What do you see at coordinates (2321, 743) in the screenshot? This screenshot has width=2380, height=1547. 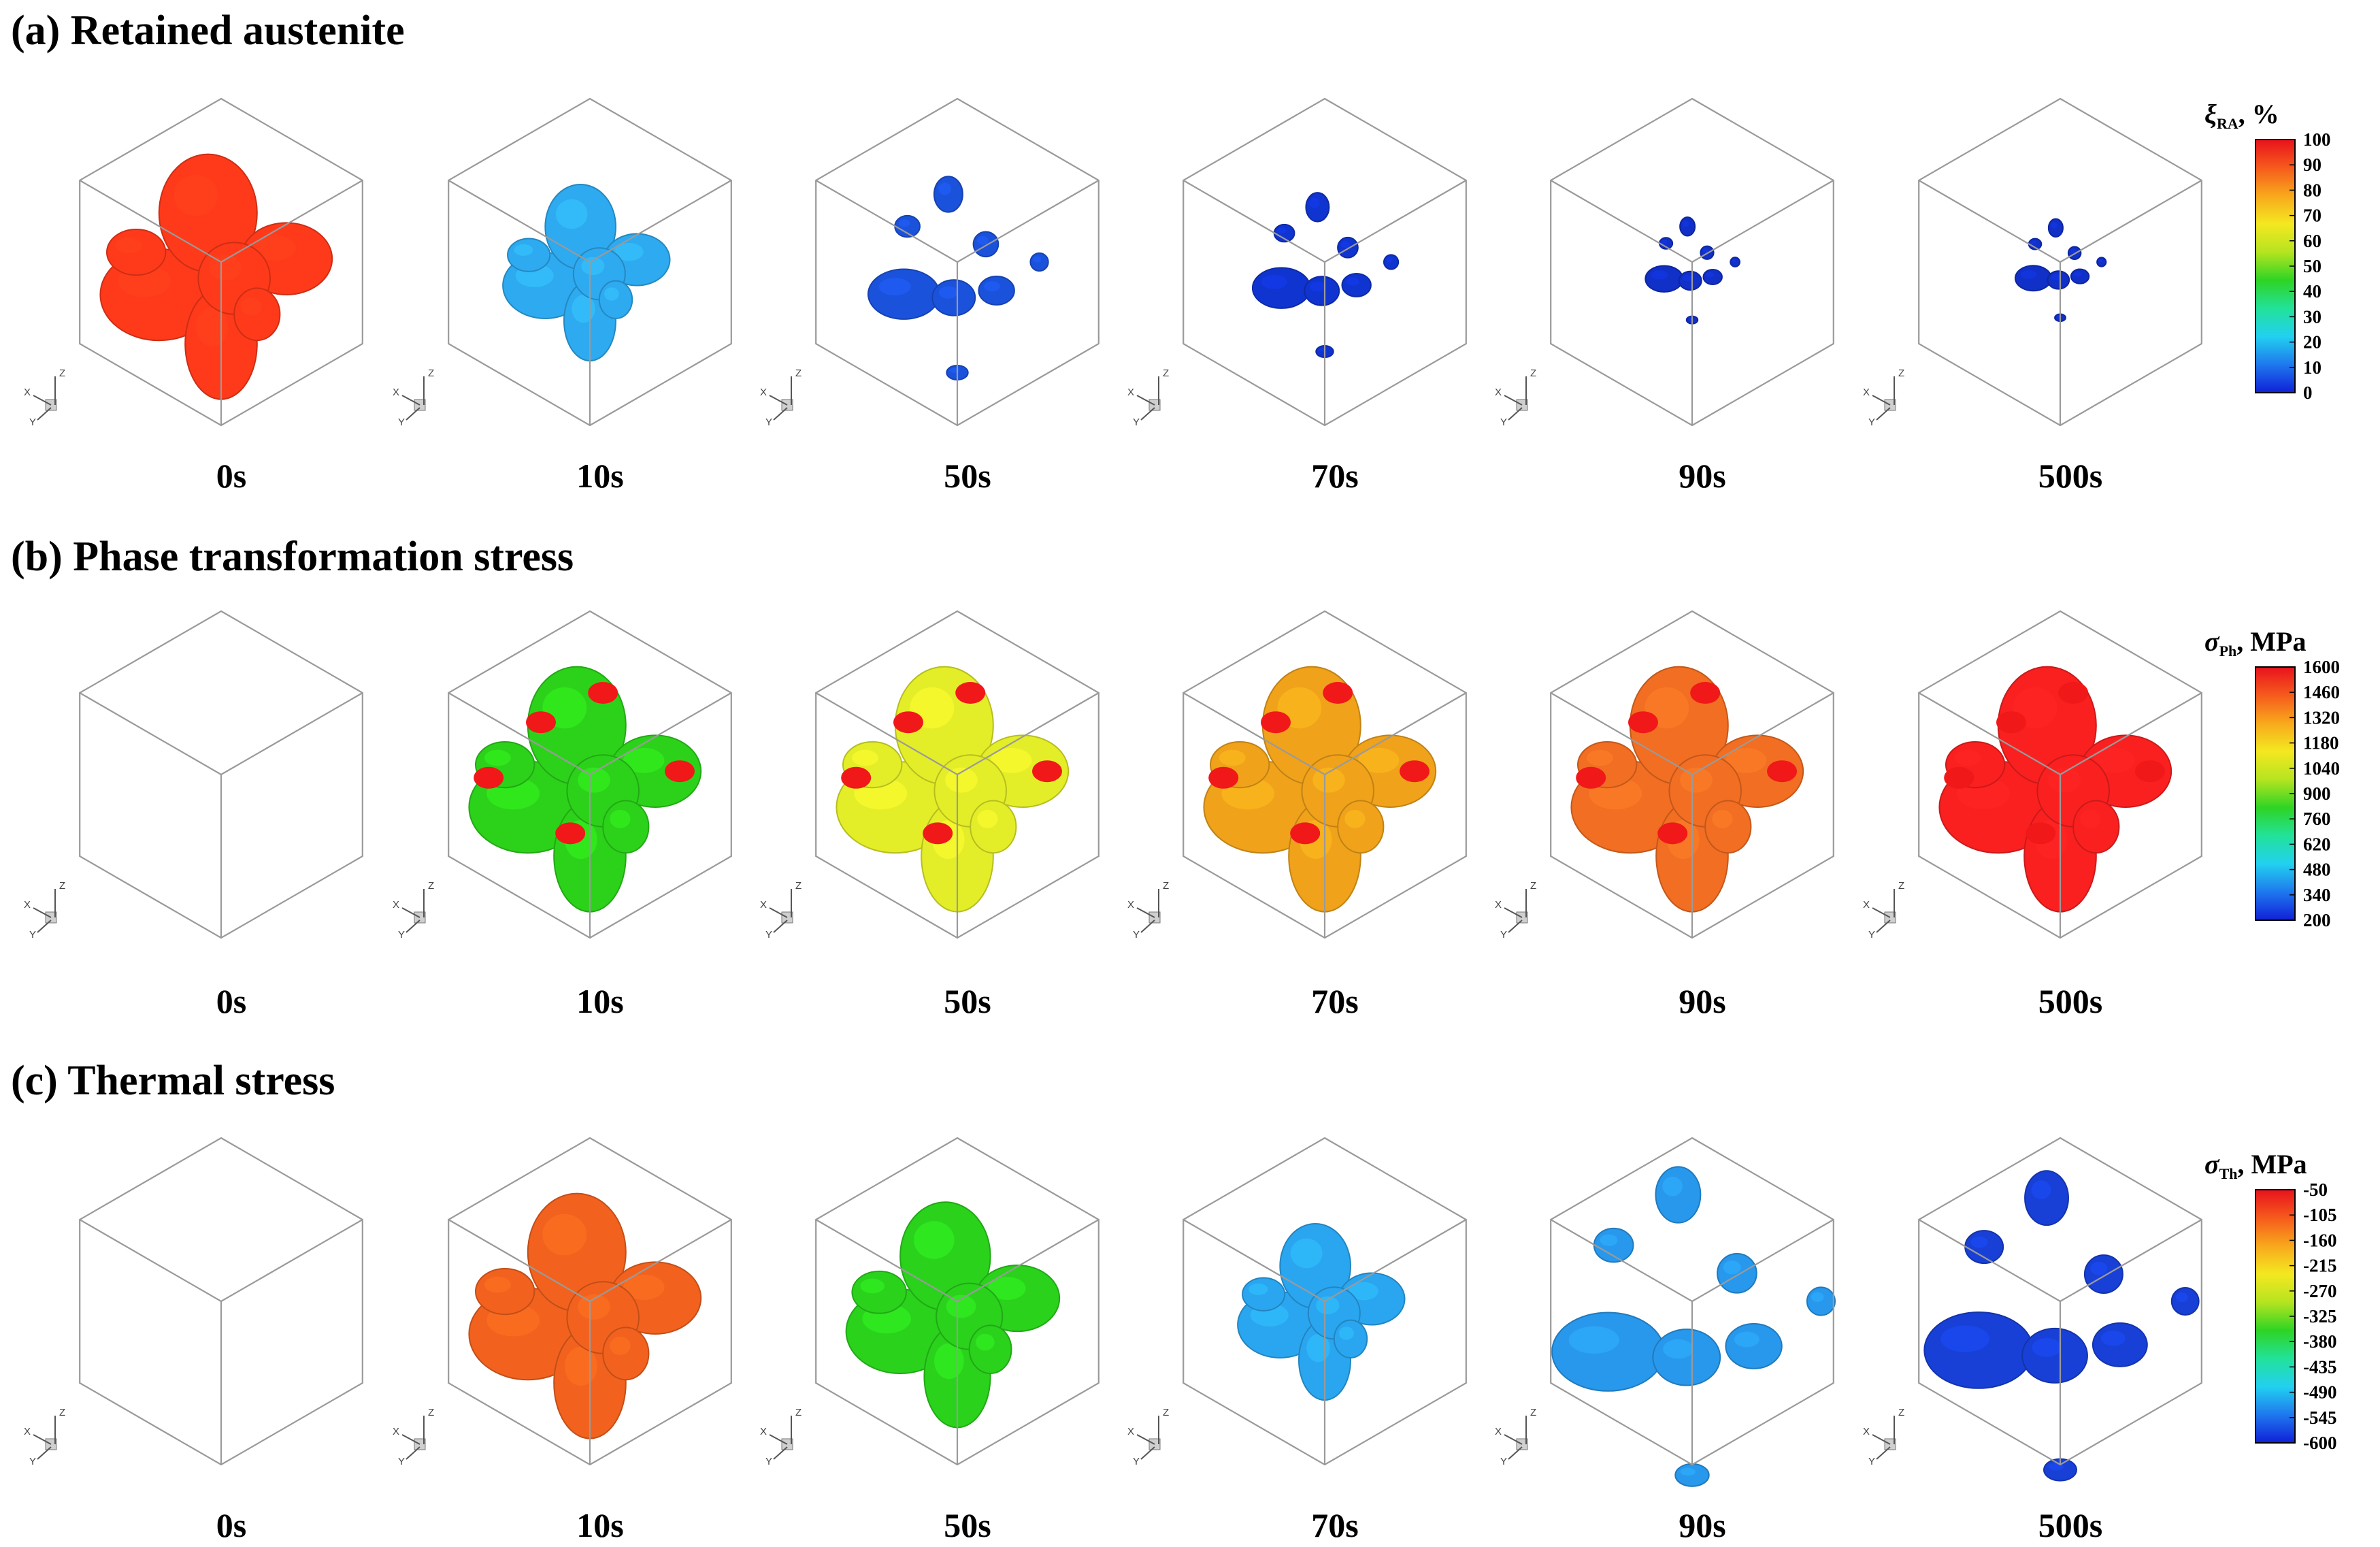 I see `colorbar-tick-label: 1180` at bounding box center [2321, 743].